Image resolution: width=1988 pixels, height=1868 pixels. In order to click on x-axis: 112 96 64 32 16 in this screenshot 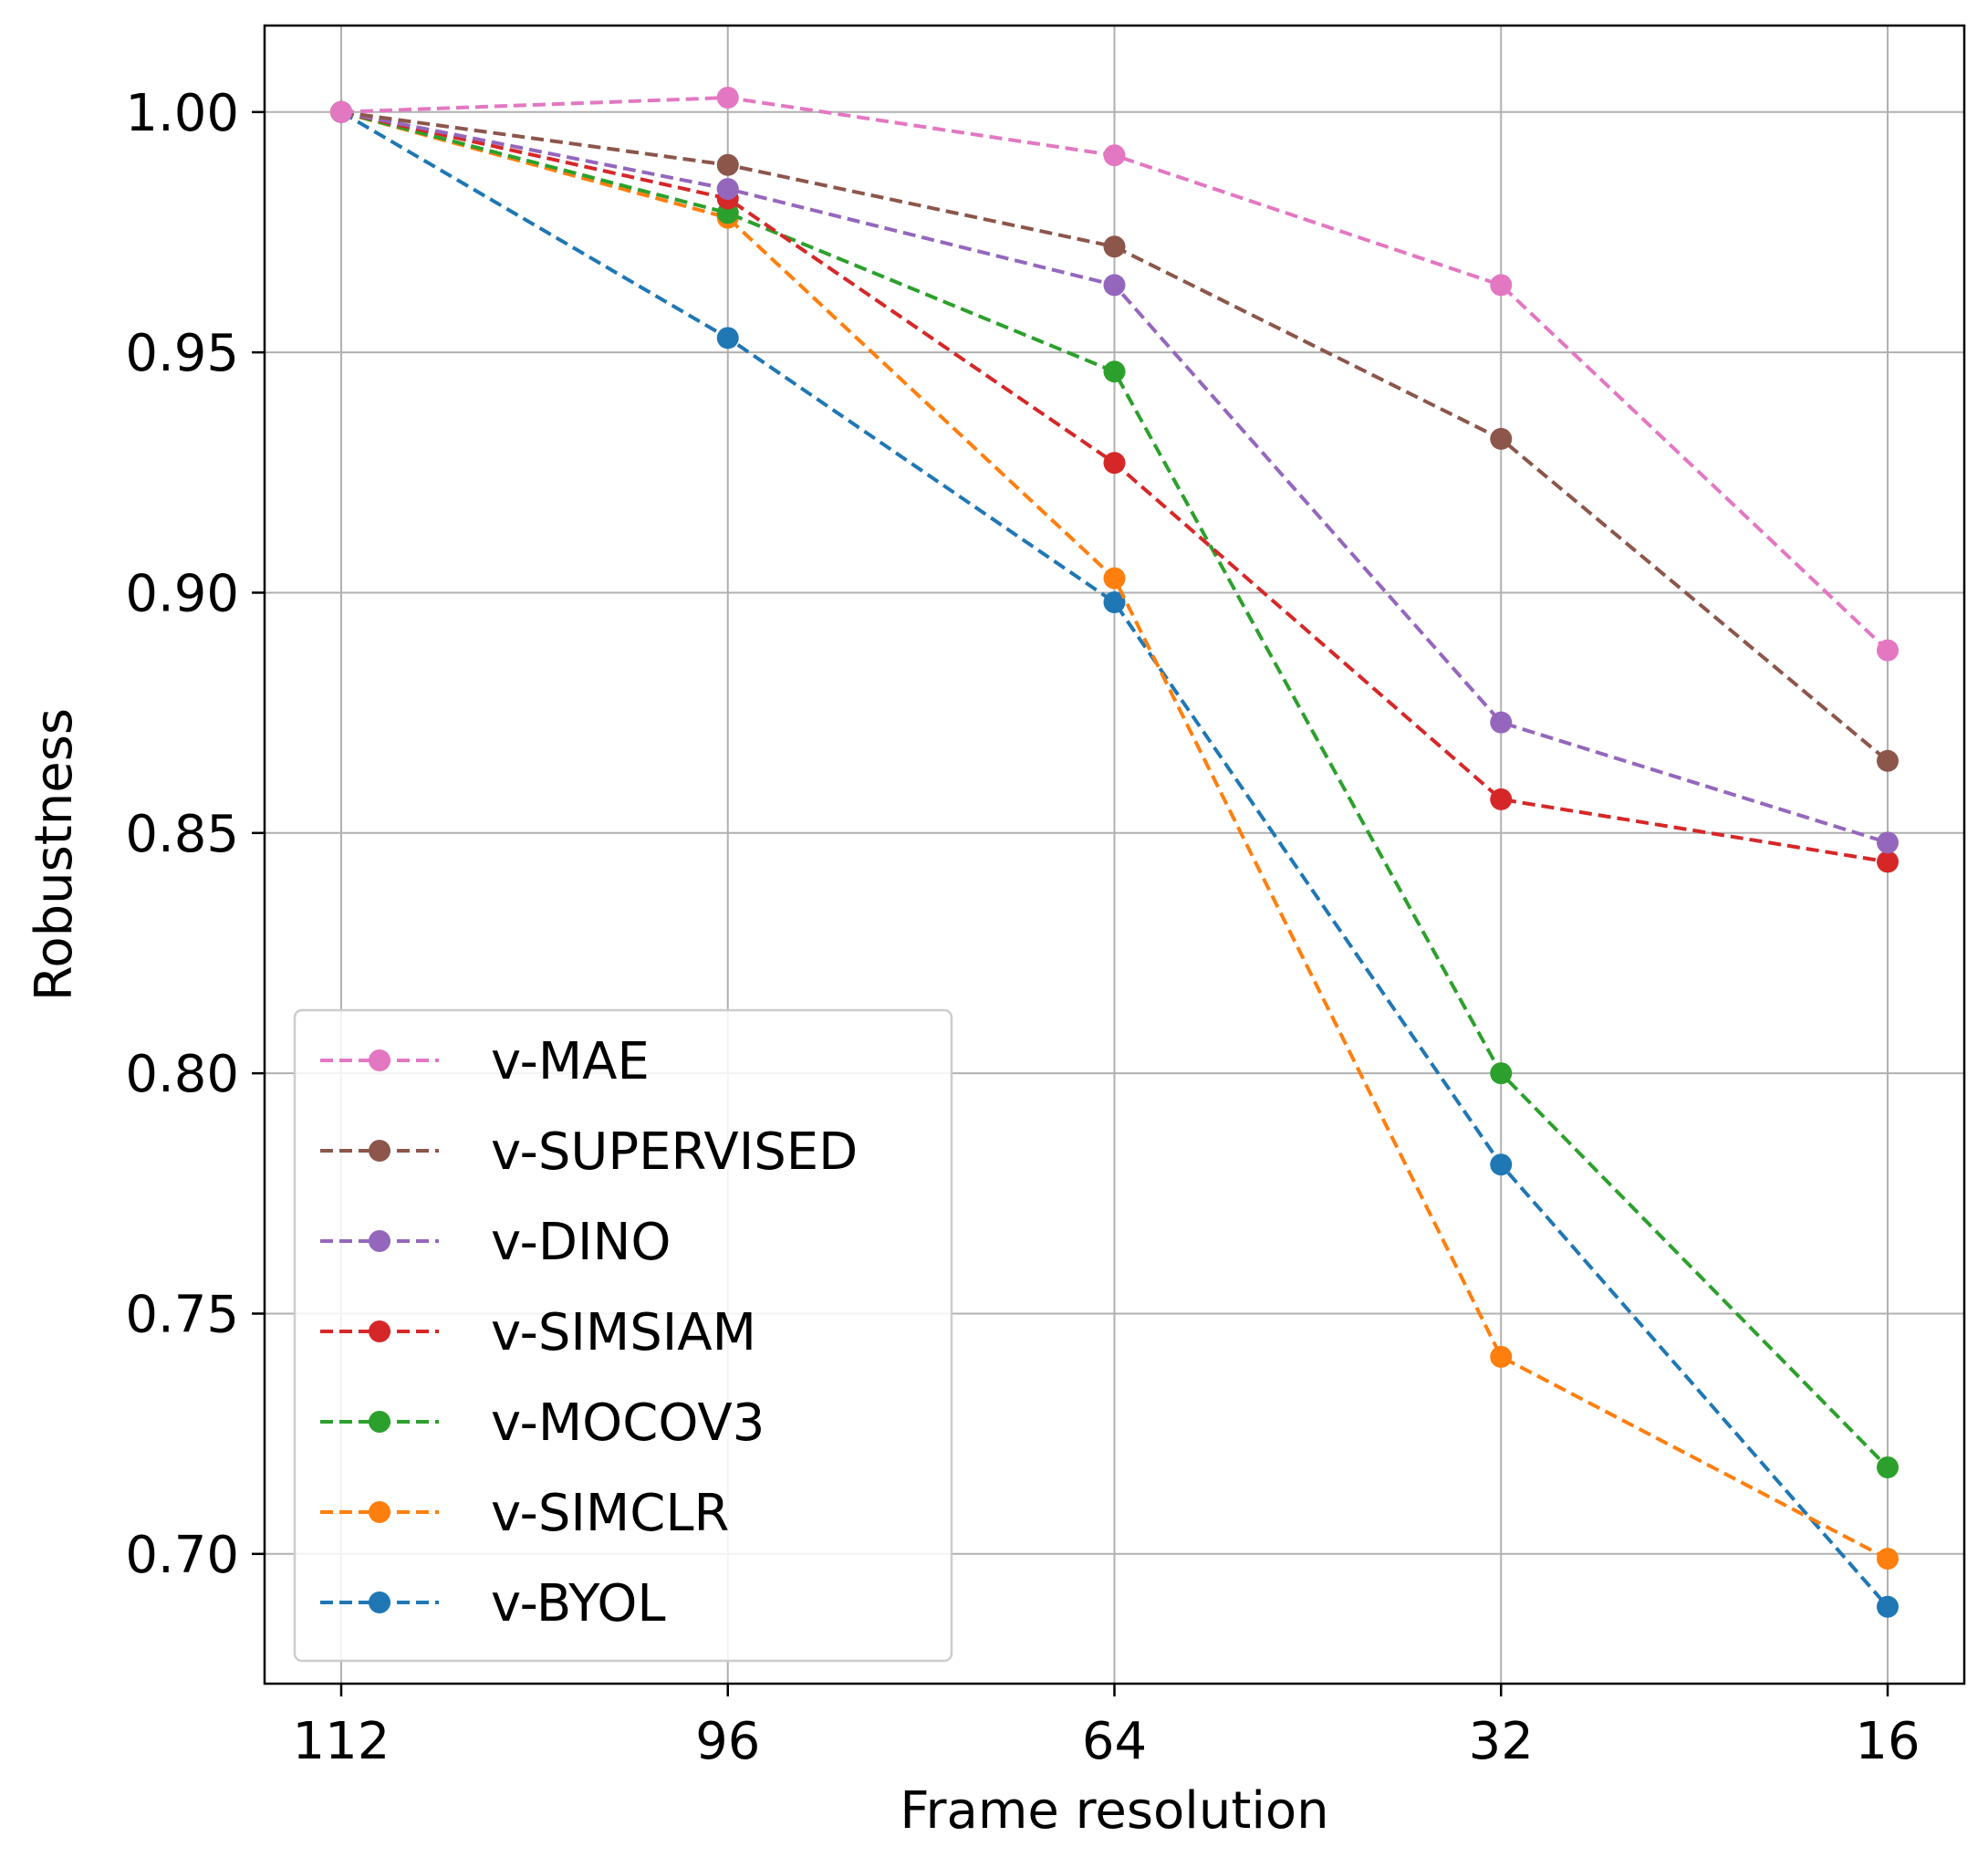, I will do `click(1106, 1727)`.